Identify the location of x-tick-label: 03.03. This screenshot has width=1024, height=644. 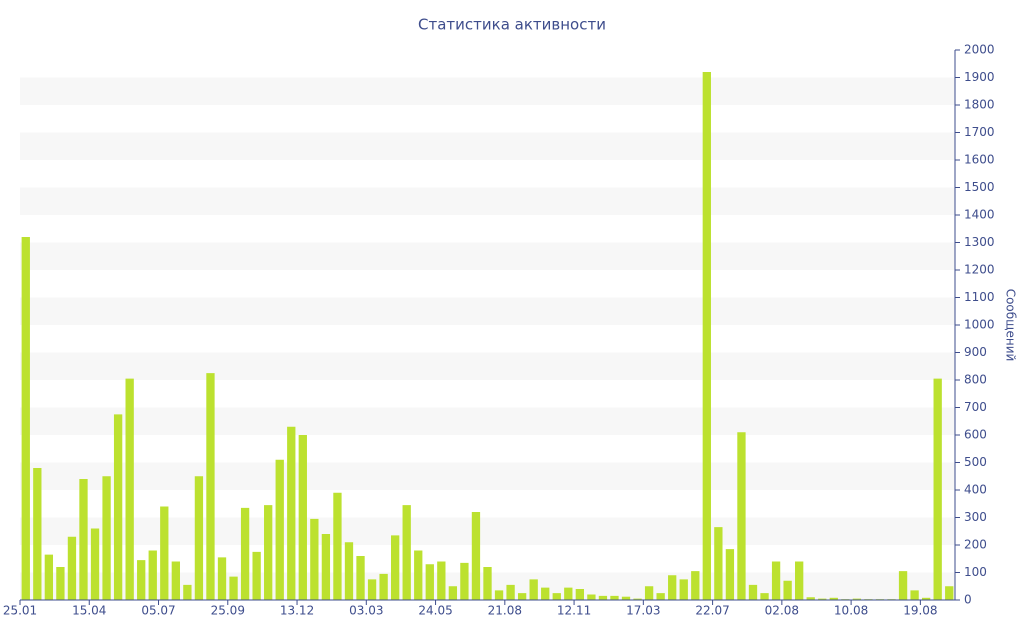
(366, 611).